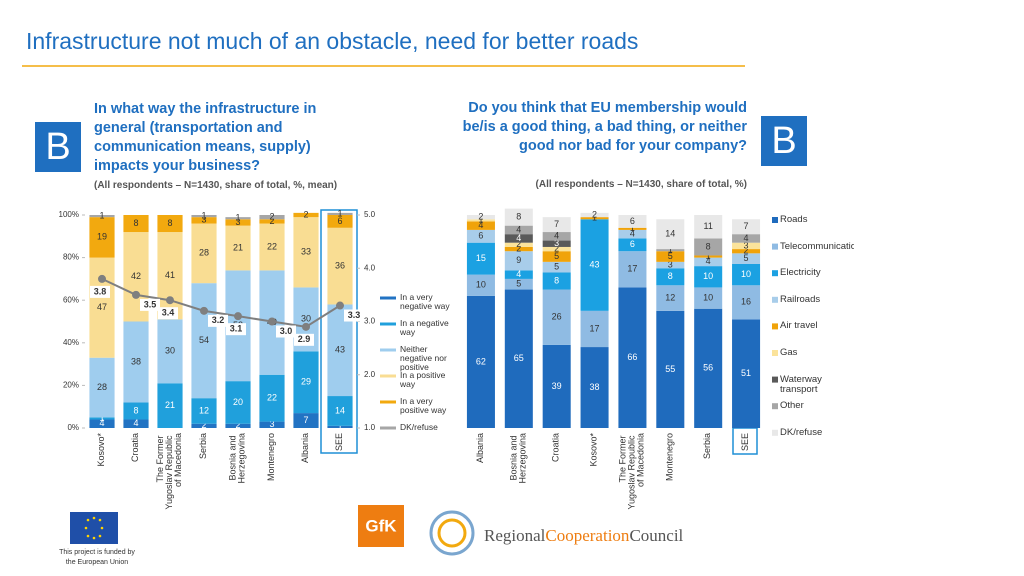  Describe the element at coordinates (221, 302) in the screenshot. I see `mean-line` at that location.